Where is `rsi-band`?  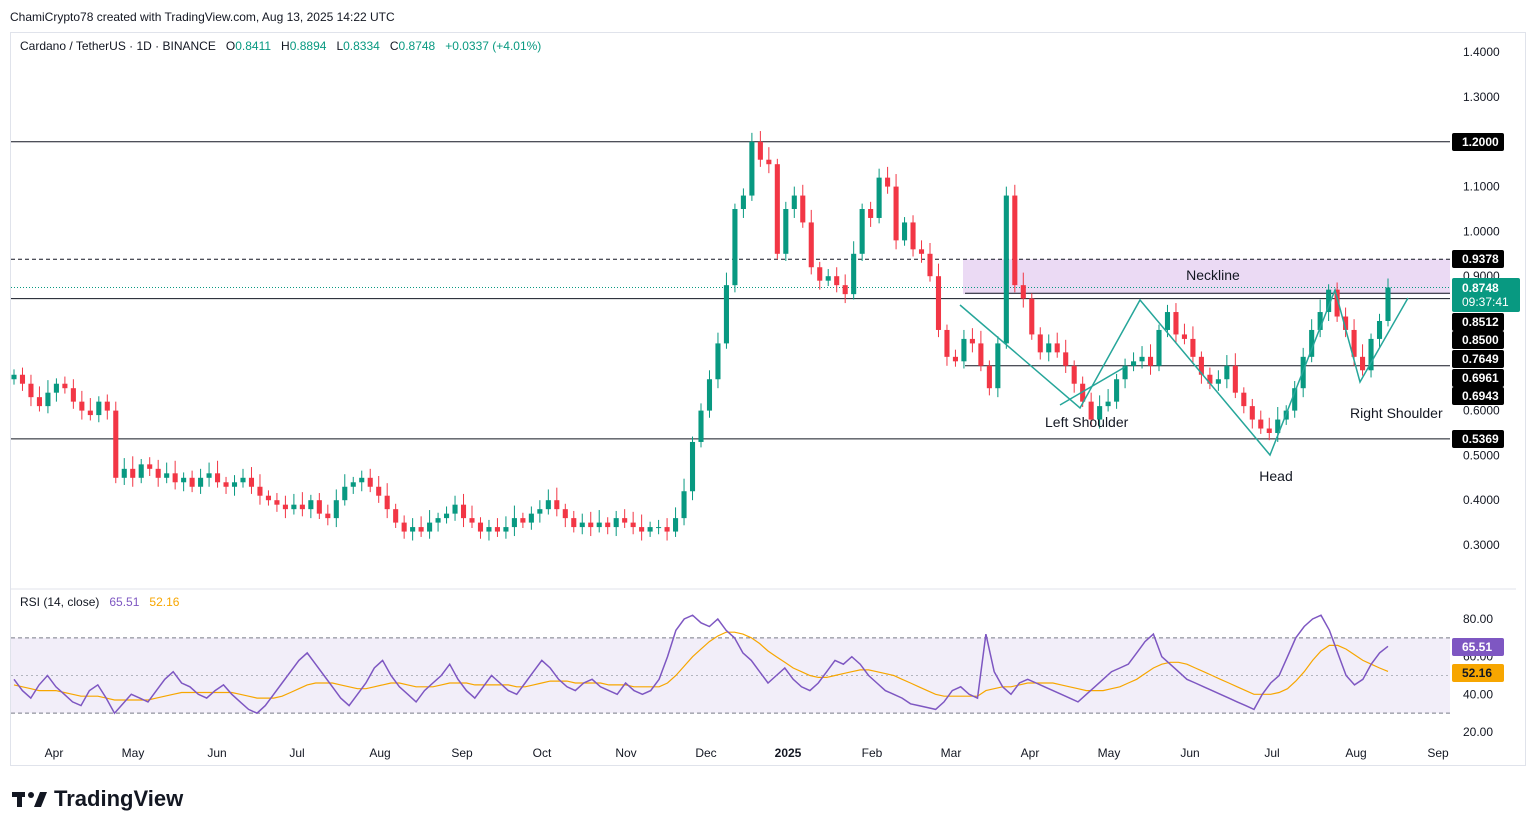
rsi-band is located at coordinates (730, 675).